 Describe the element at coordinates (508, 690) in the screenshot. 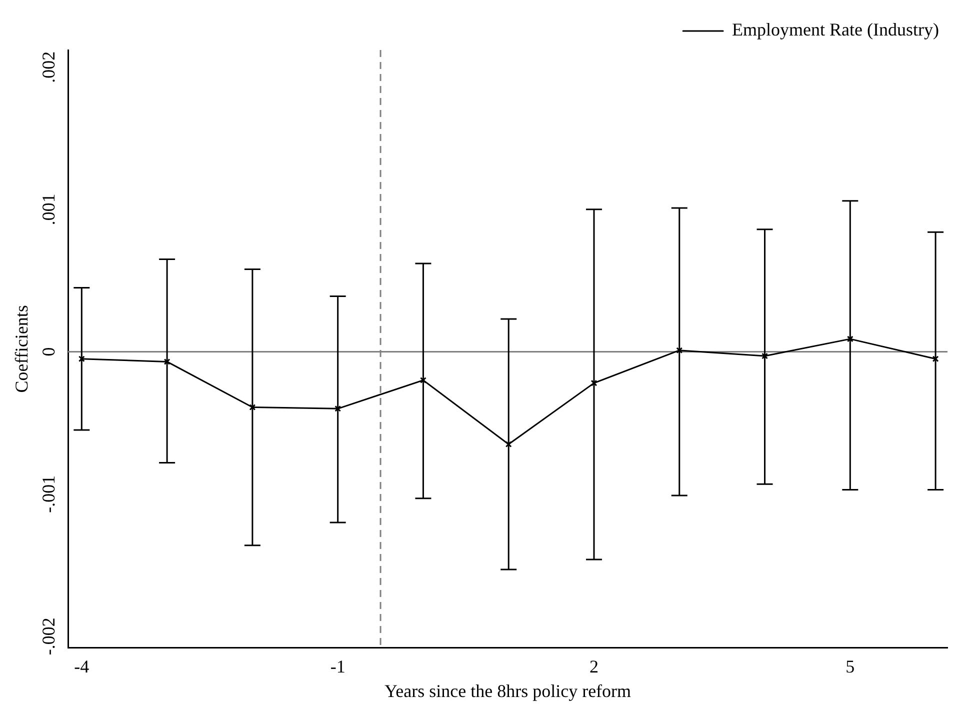

I see `x-axis-title: Years since the 8hrs policy reform` at that location.